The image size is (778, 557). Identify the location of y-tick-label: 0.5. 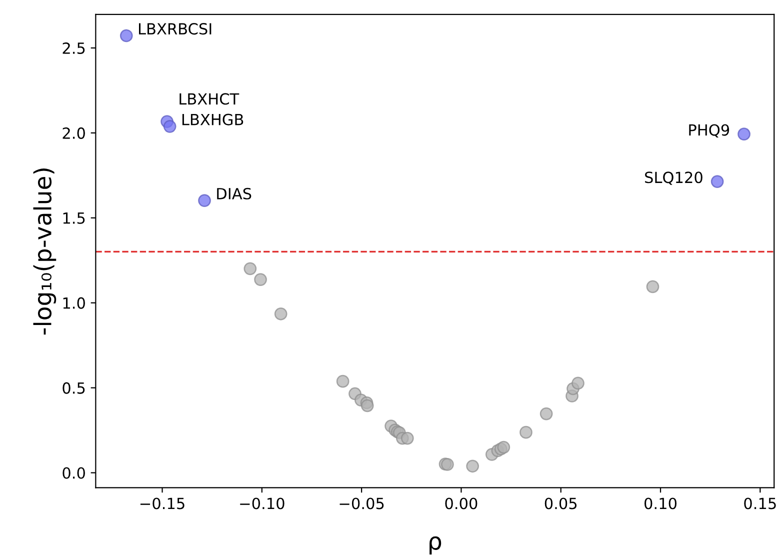
(73, 388).